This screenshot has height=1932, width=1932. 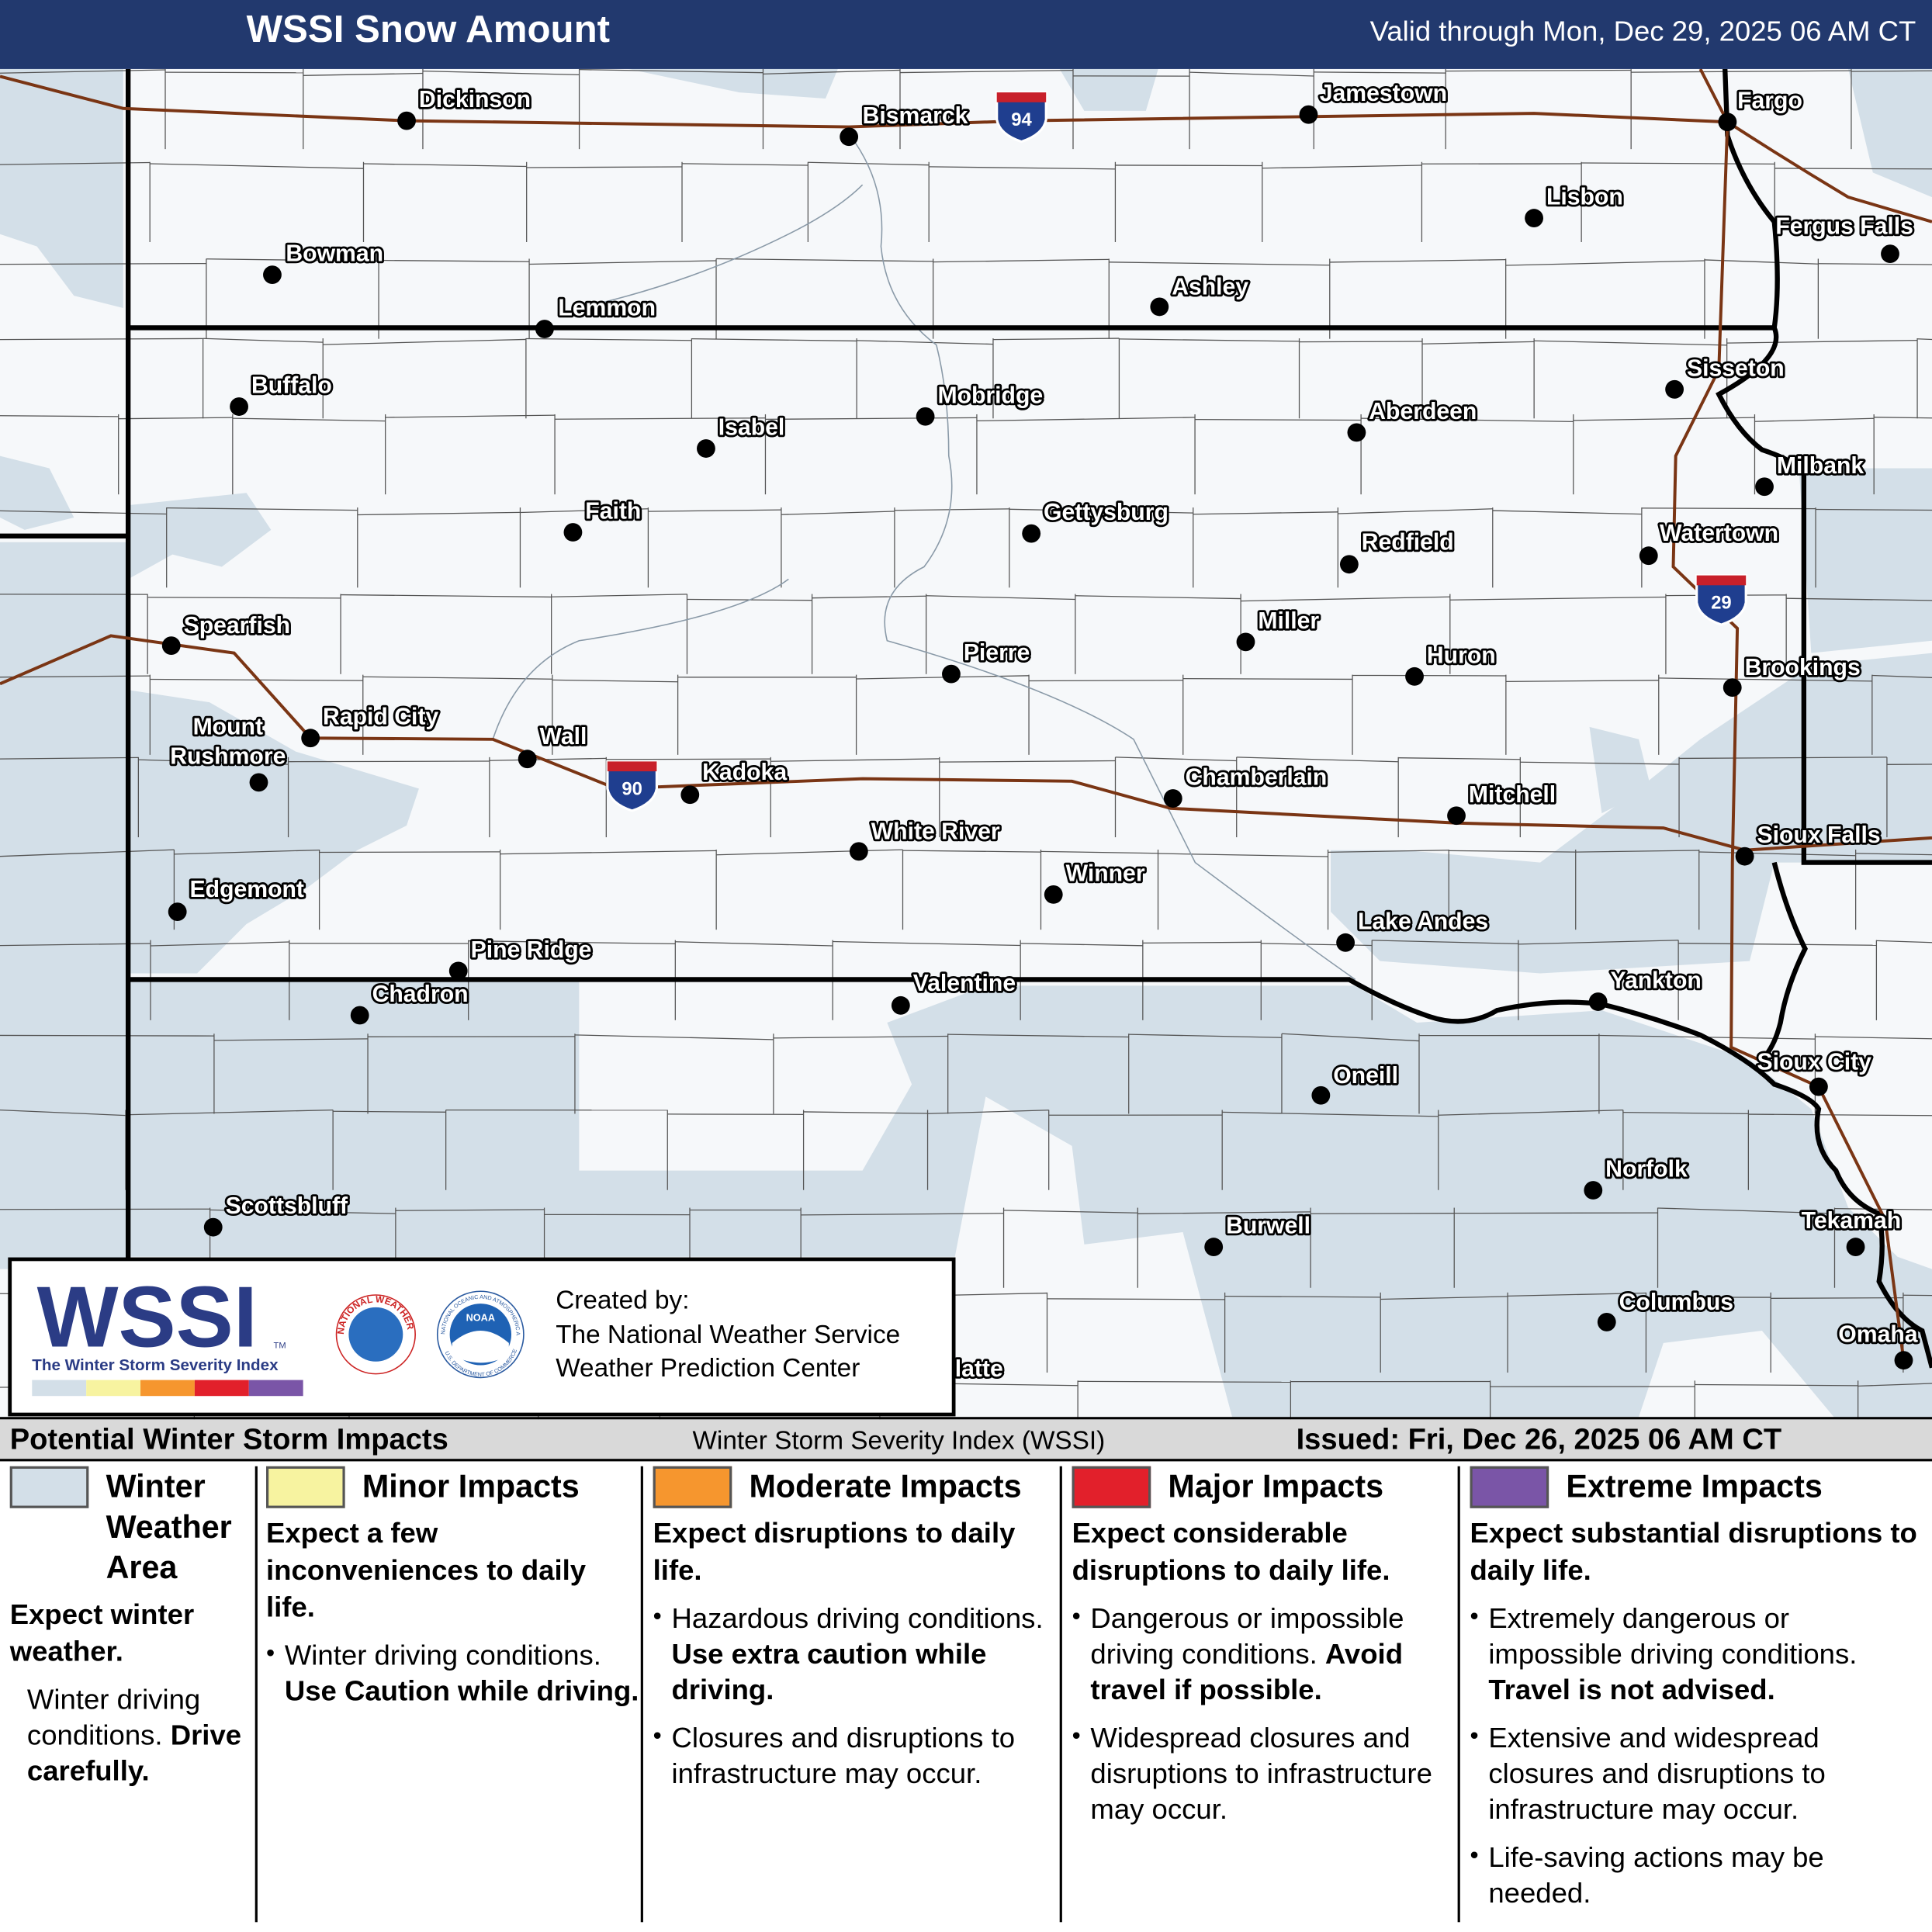 What do you see at coordinates (480, 1347) in the screenshot?
I see `noaa-wave` at bounding box center [480, 1347].